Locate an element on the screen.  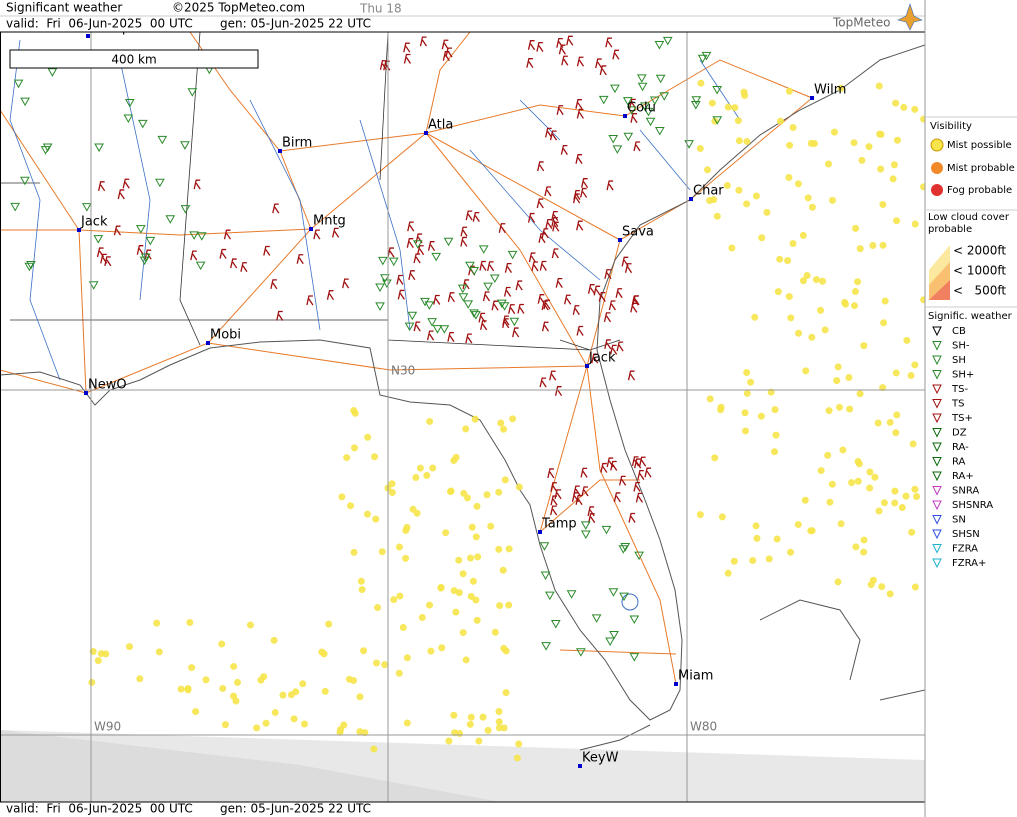
city-label: Jack is located at coordinates (94, 222).